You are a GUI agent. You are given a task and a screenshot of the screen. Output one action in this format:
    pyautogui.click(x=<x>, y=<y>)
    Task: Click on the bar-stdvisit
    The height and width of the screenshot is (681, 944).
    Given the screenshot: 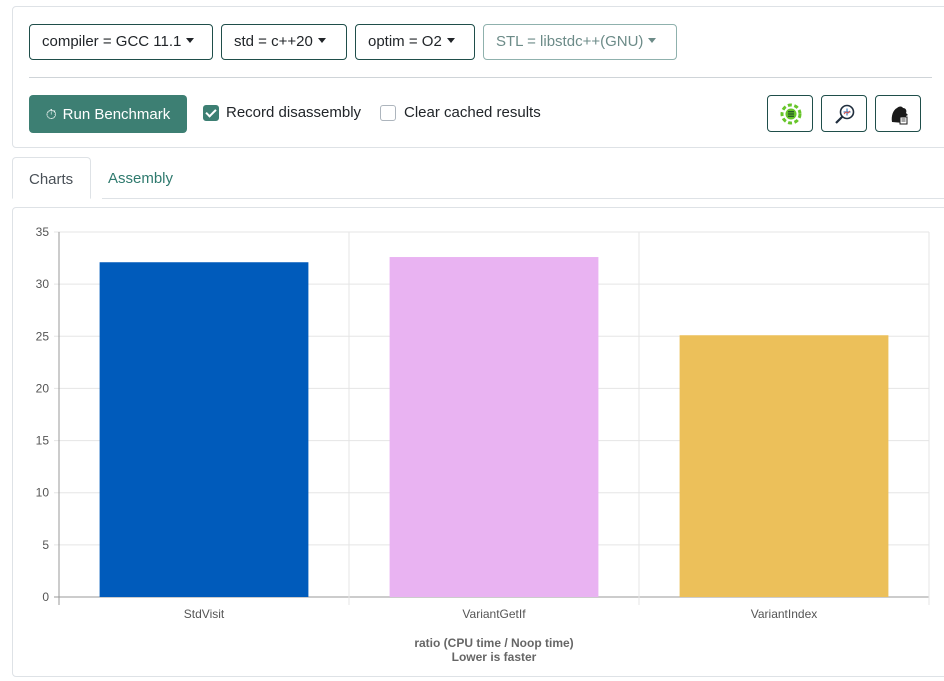 What is the action you would take?
    pyautogui.click(x=204, y=429)
    